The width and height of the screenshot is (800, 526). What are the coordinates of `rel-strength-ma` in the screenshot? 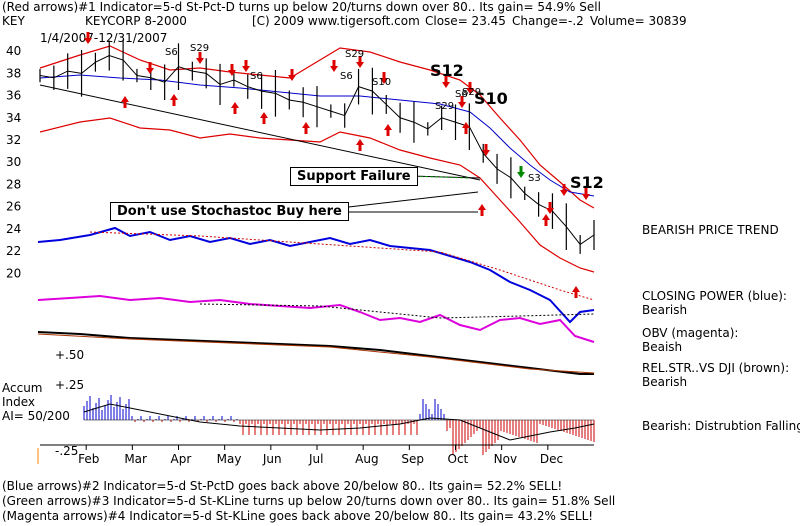 It's located at (316, 353).